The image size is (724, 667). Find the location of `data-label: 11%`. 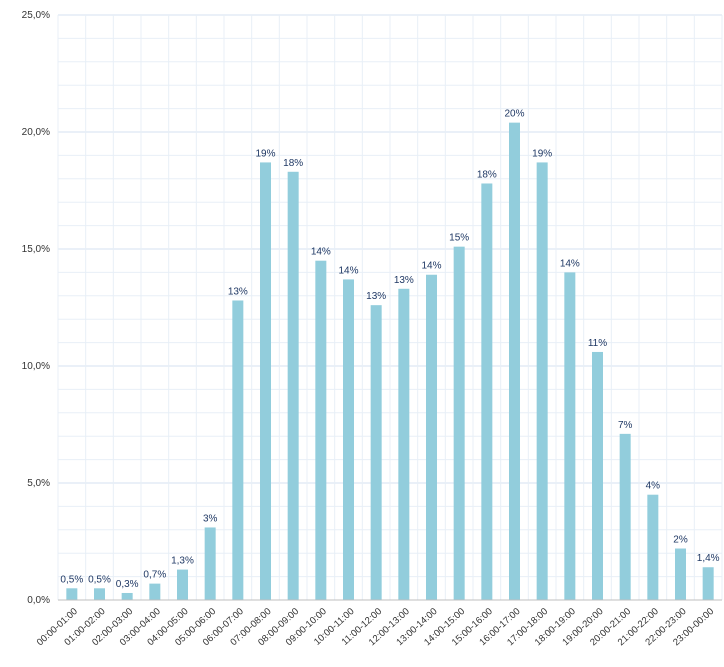

data-label: 11% is located at coordinates (597, 343).